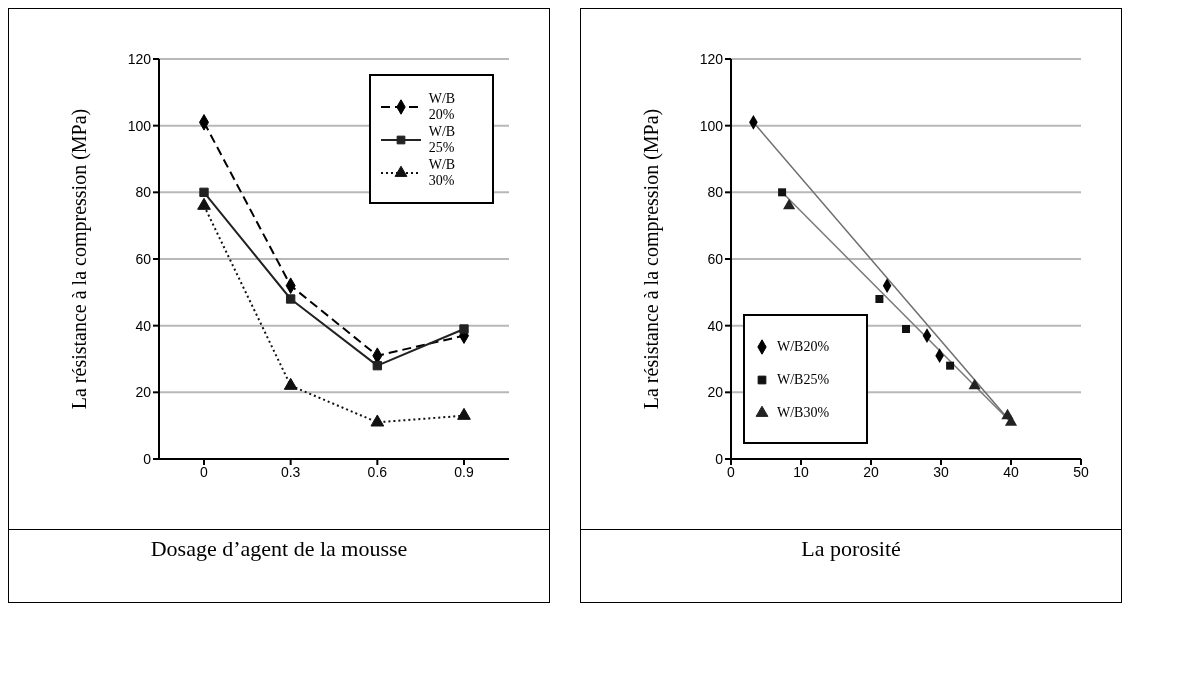  What do you see at coordinates (871, 471) in the screenshot?
I see `x-tick-label: 20` at bounding box center [871, 471].